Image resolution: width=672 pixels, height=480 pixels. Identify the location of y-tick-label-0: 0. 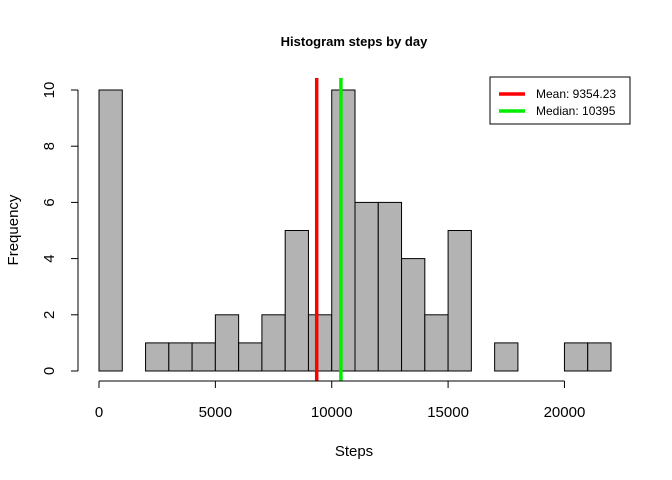
(49, 371).